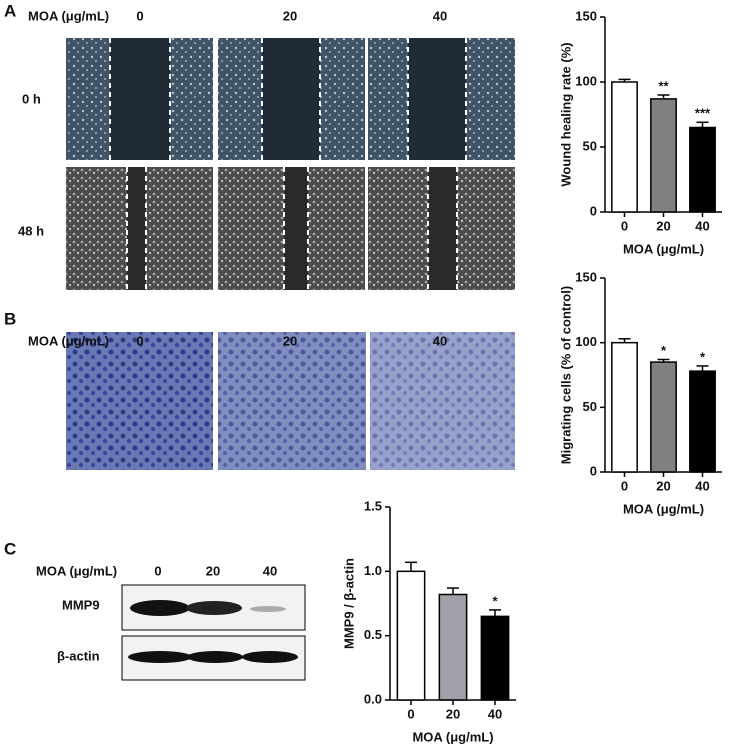 The height and width of the screenshot is (747, 741). What do you see at coordinates (31, 230) in the screenshot?
I see `time-label: 48 h` at bounding box center [31, 230].